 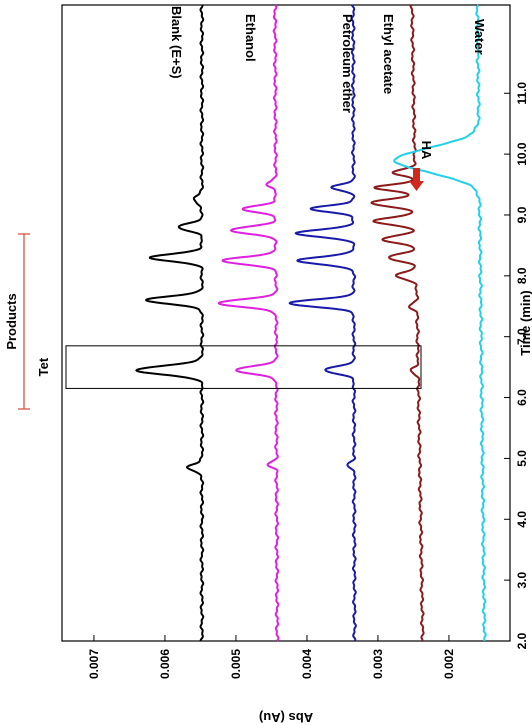 I want to click on y-tick-label: 0.005, so click(x=236, y=664).